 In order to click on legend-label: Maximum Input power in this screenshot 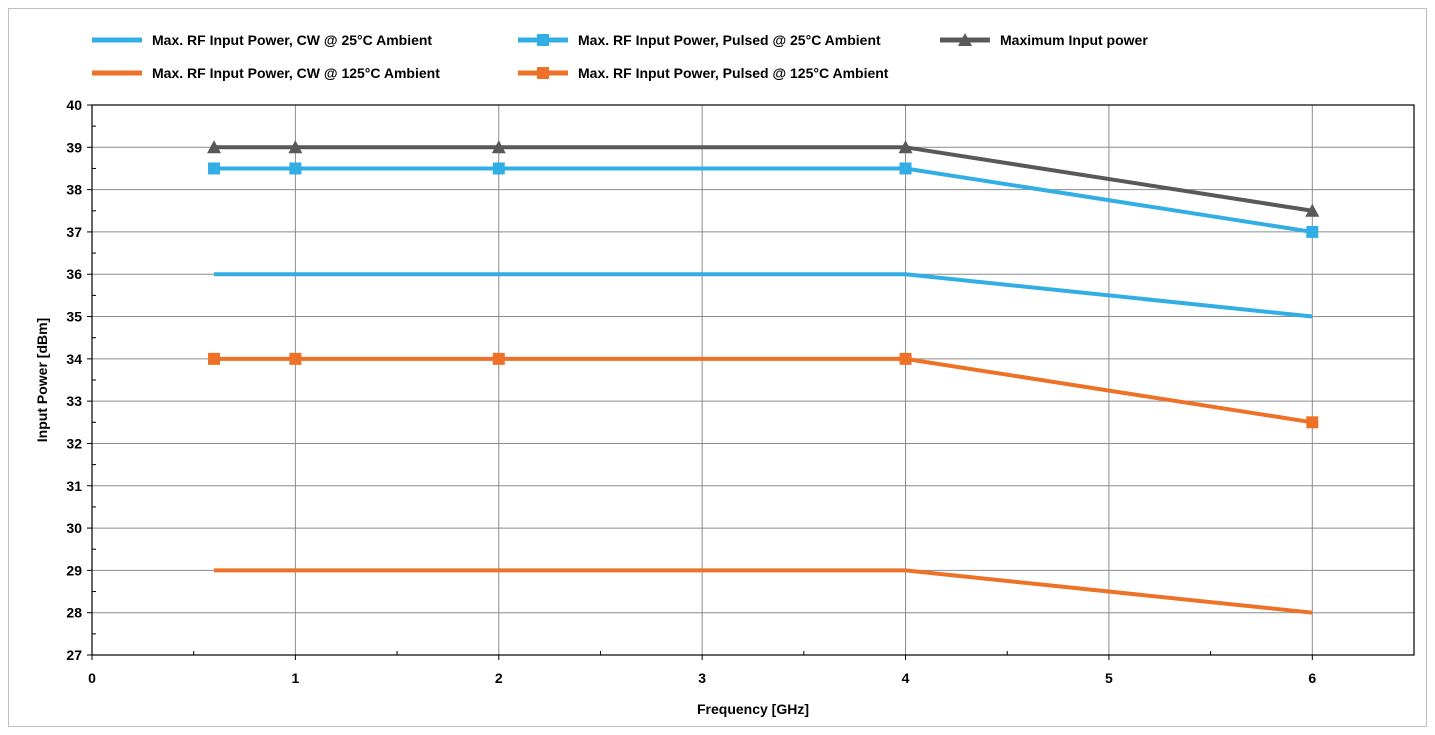, I will do `click(1074, 40)`.